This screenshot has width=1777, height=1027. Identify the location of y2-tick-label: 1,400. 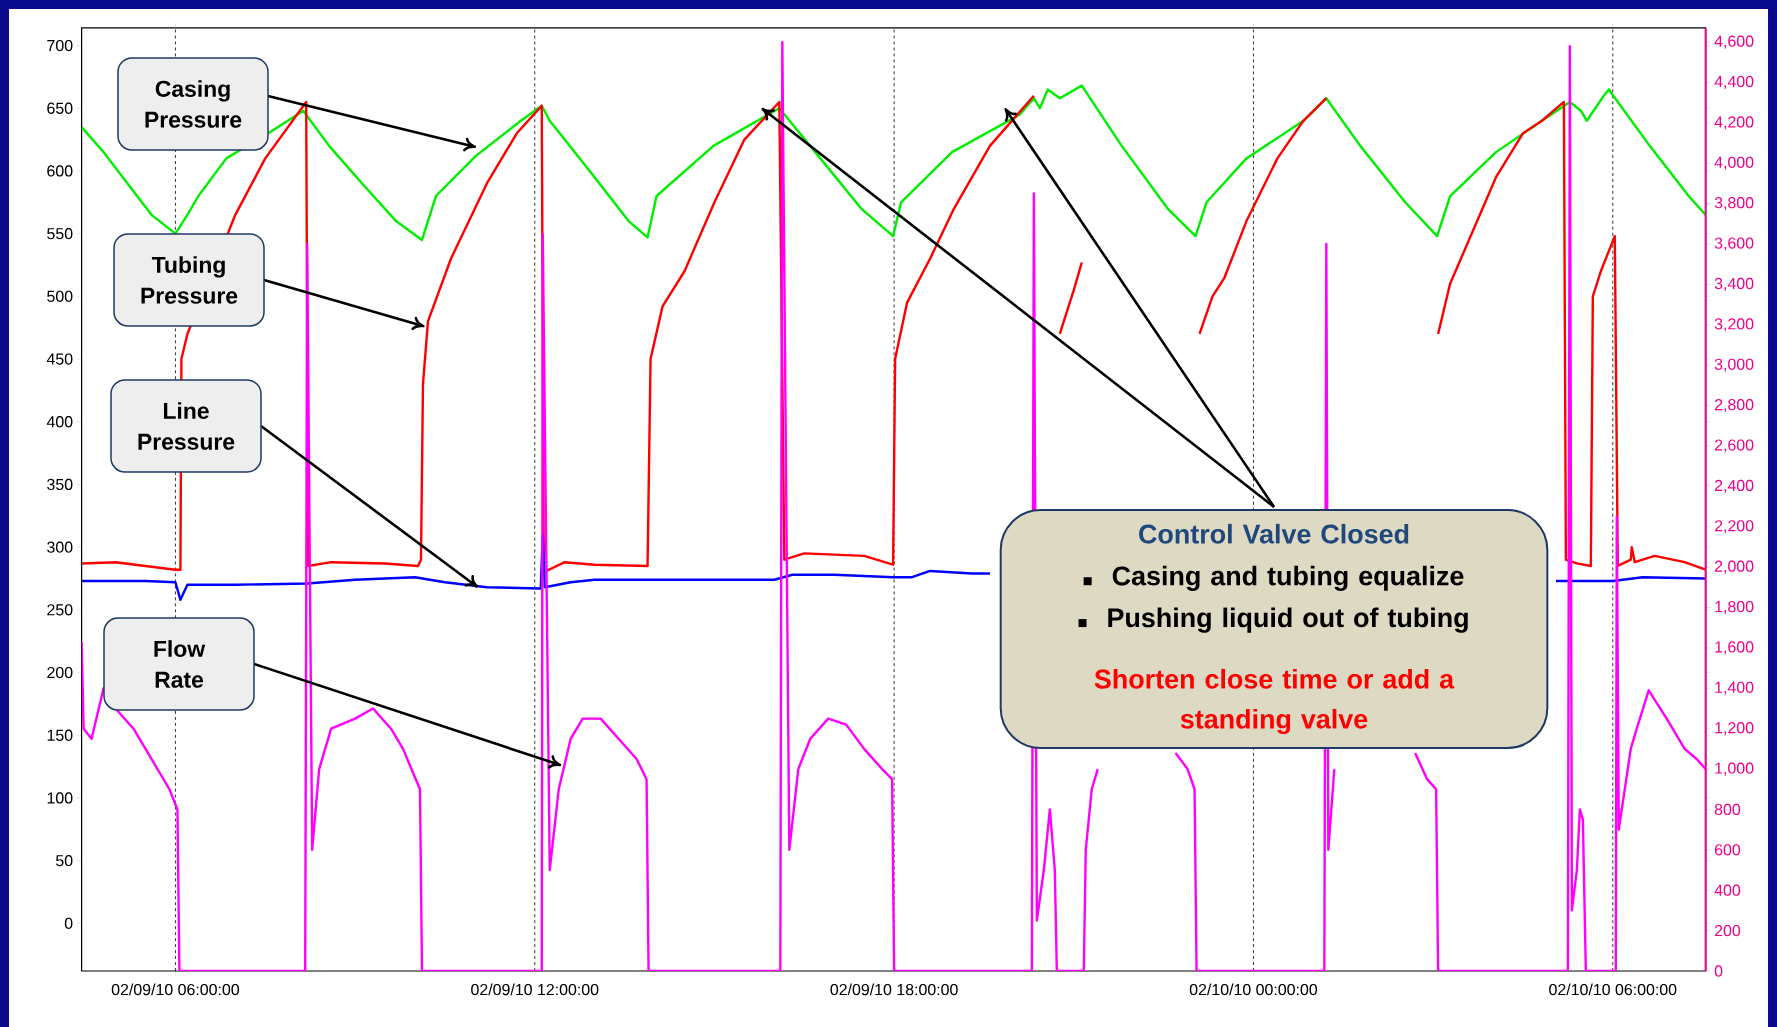
(1734, 688).